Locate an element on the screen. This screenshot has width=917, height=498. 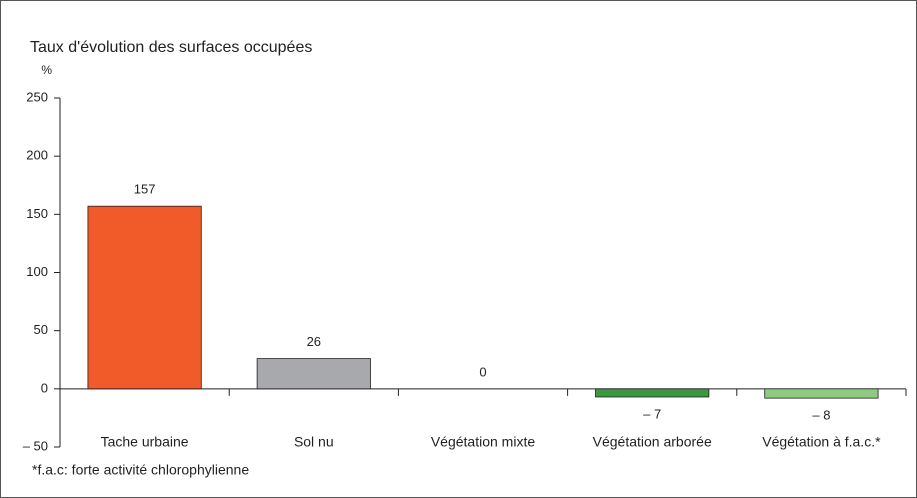
chart-title: Taux d'évolution des surfaces occupées is located at coordinates (171, 47).